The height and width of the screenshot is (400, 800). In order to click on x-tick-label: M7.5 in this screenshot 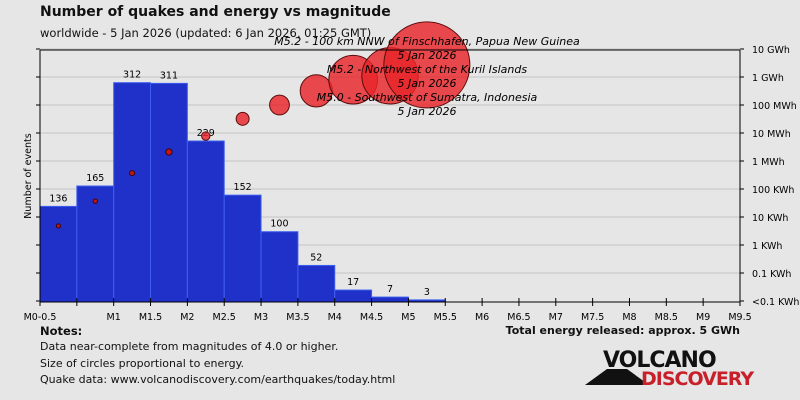, I will do `click(592, 317)`.